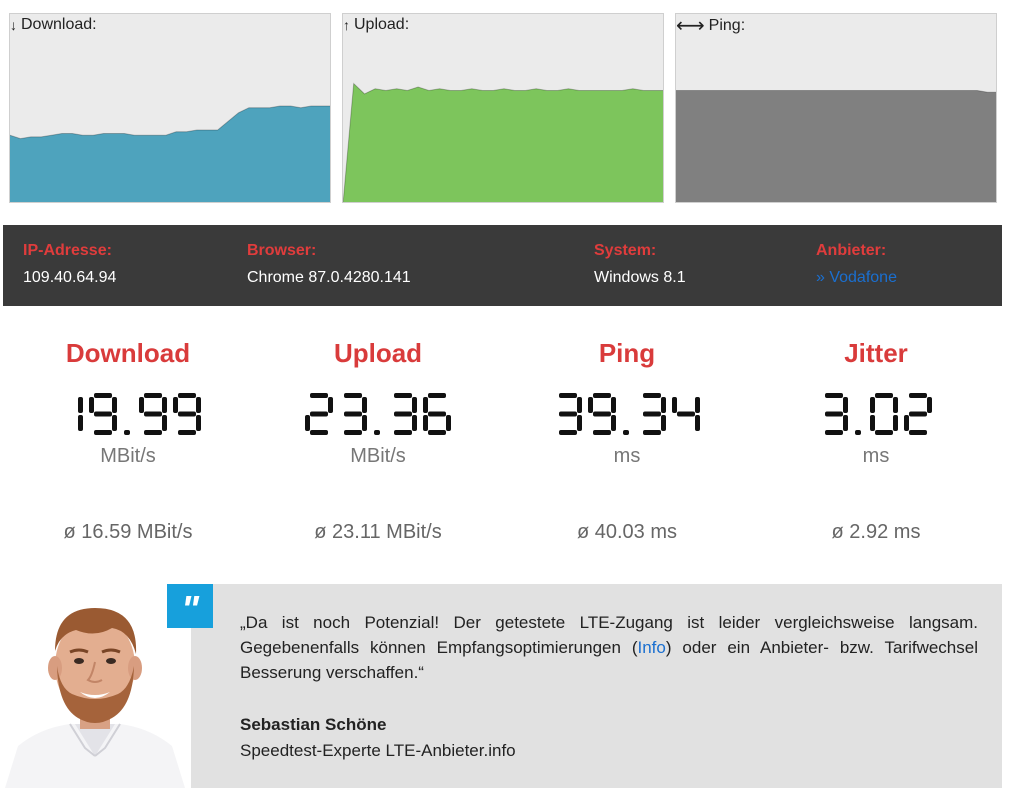 Image resolution: width=1015 pixels, height=803 pixels. Describe the element at coordinates (878, 414) in the screenshot. I see `jitter-value` at that location.